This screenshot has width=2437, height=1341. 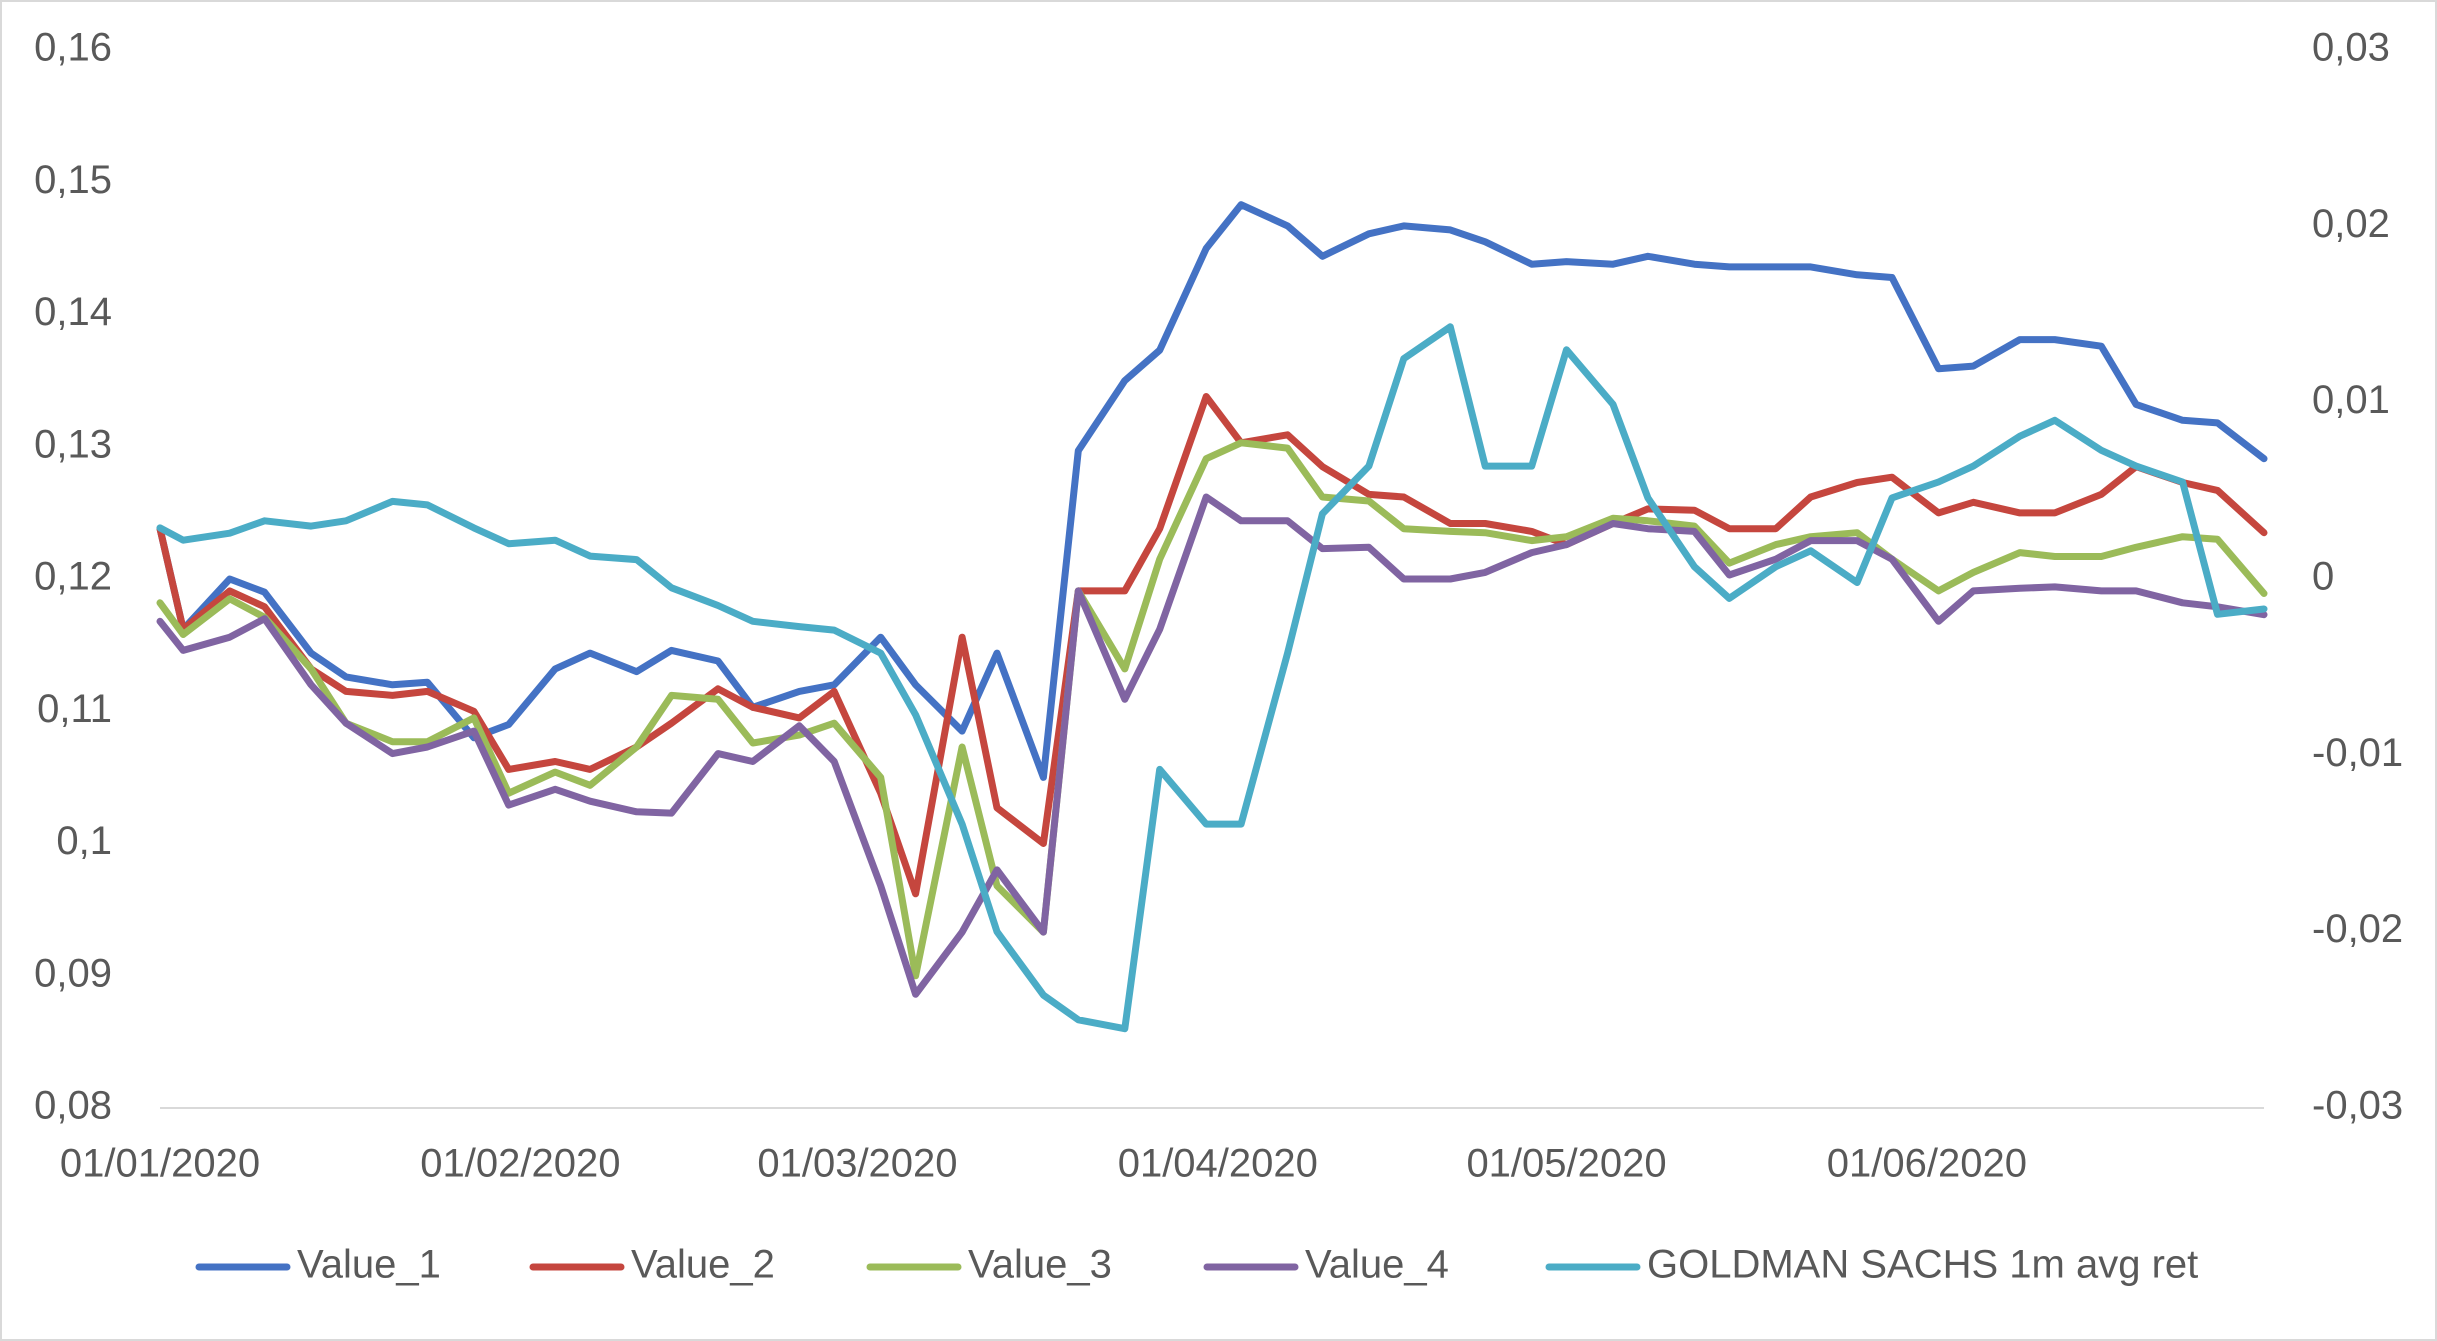 What do you see at coordinates (369, 1265) in the screenshot?
I see `legend-label: Value_1` at bounding box center [369, 1265].